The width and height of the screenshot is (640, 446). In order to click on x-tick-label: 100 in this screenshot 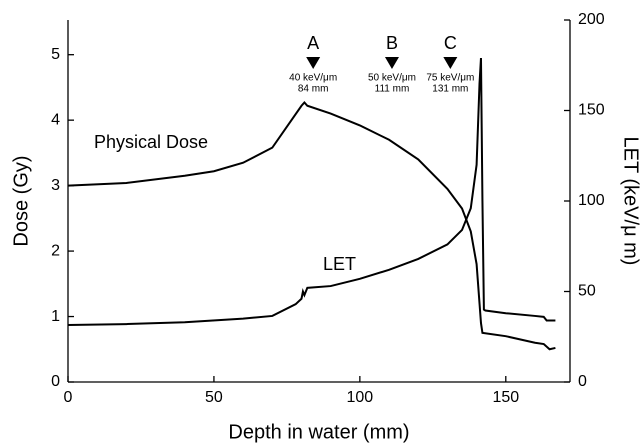, I will do `click(360, 397)`.